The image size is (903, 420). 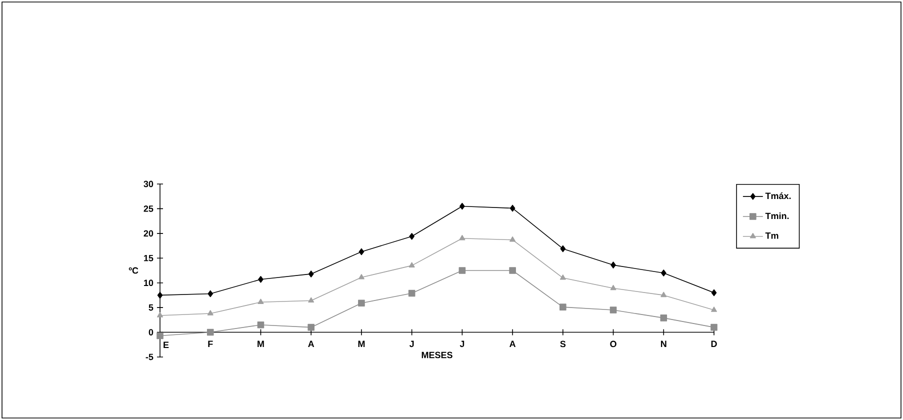 I want to click on y-tick-label: 0, so click(x=151, y=332).